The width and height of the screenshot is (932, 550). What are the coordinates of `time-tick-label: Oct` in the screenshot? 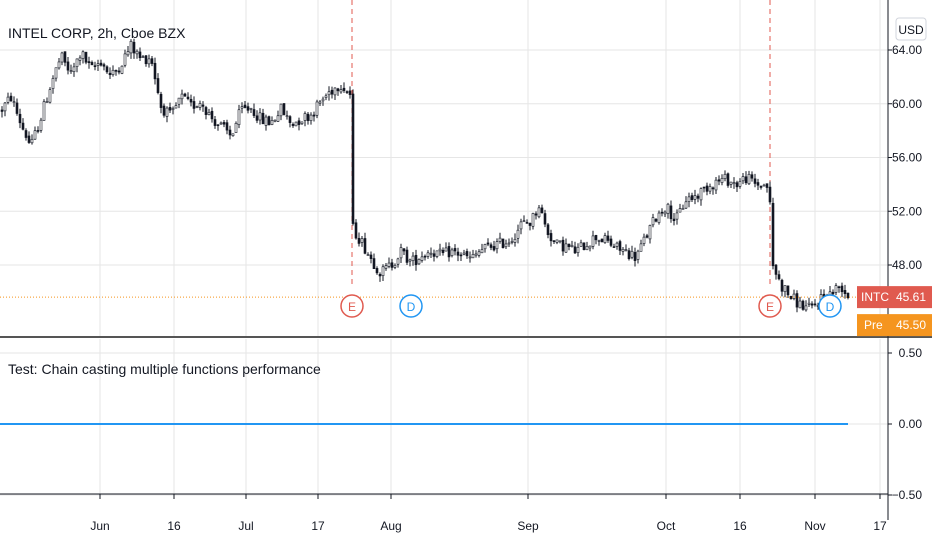 It's located at (666, 526).